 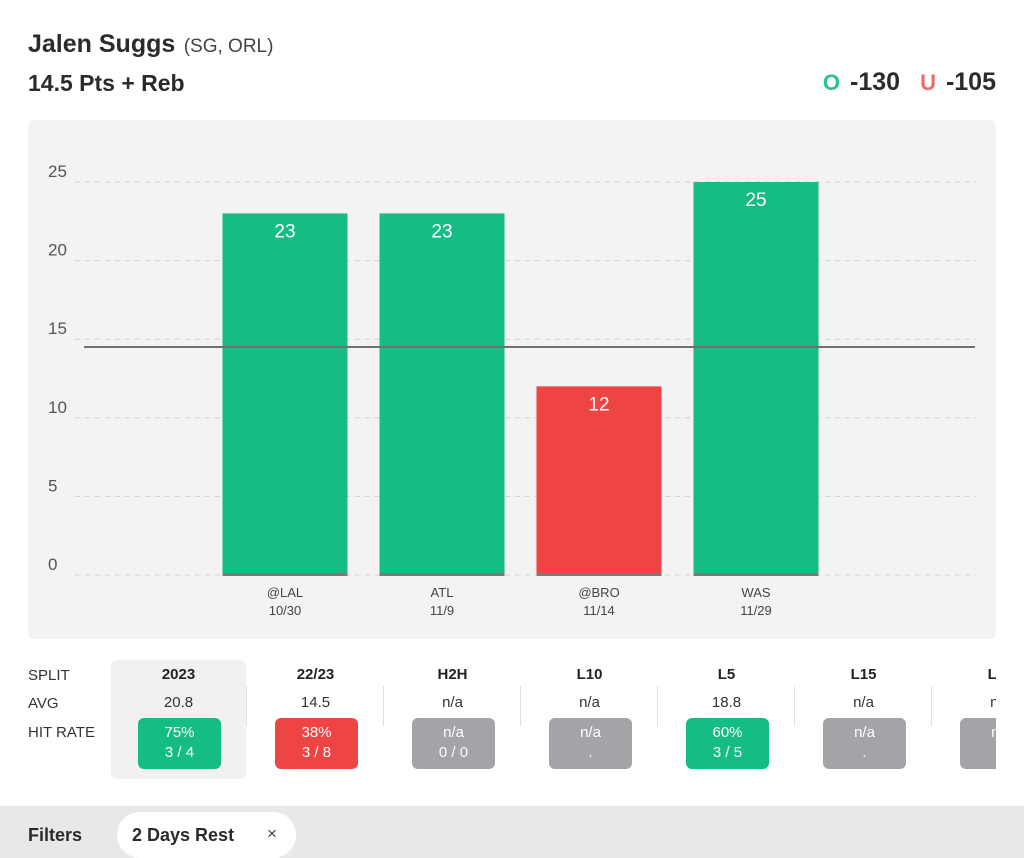 What do you see at coordinates (978, 743) in the screenshot?
I see `hit-rate-badge: n/a` at bounding box center [978, 743].